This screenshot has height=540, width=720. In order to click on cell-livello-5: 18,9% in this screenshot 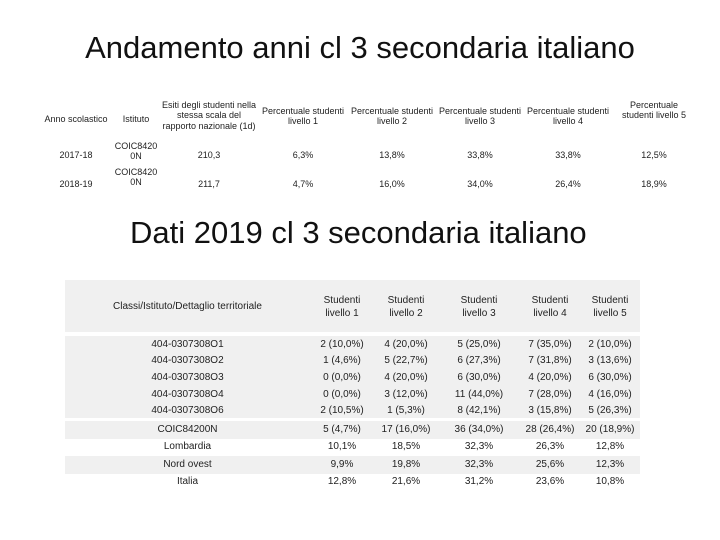, I will do `click(654, 184)`.